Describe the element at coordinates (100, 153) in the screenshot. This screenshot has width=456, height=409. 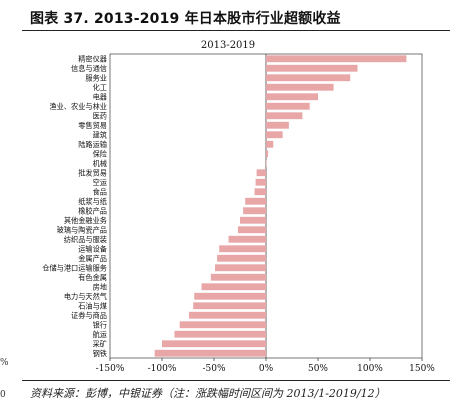
I see `category-label-10: 保险` at that location.